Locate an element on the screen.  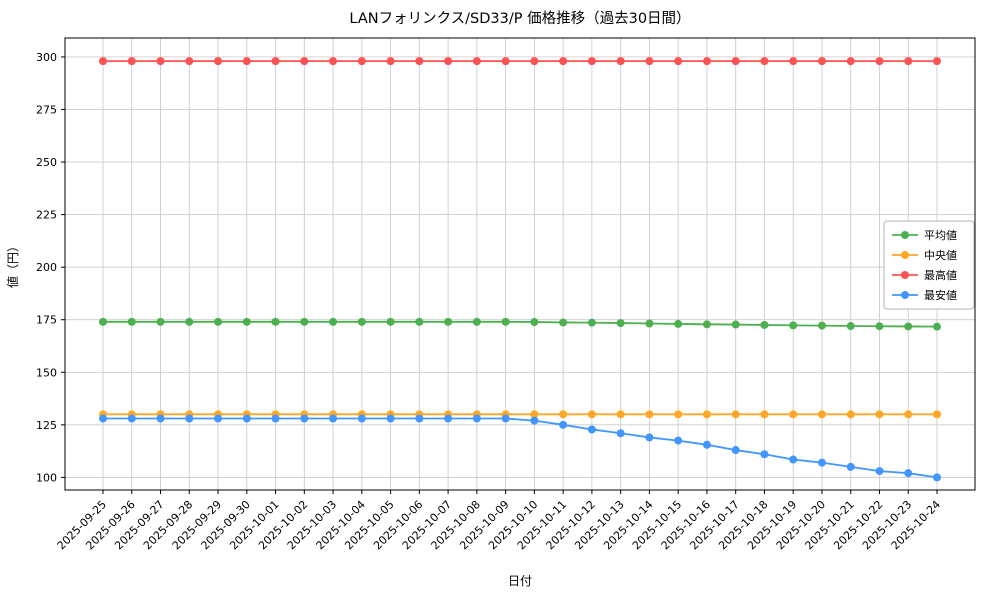
legend-label: 中央値 is located at coordinates (940, 255).